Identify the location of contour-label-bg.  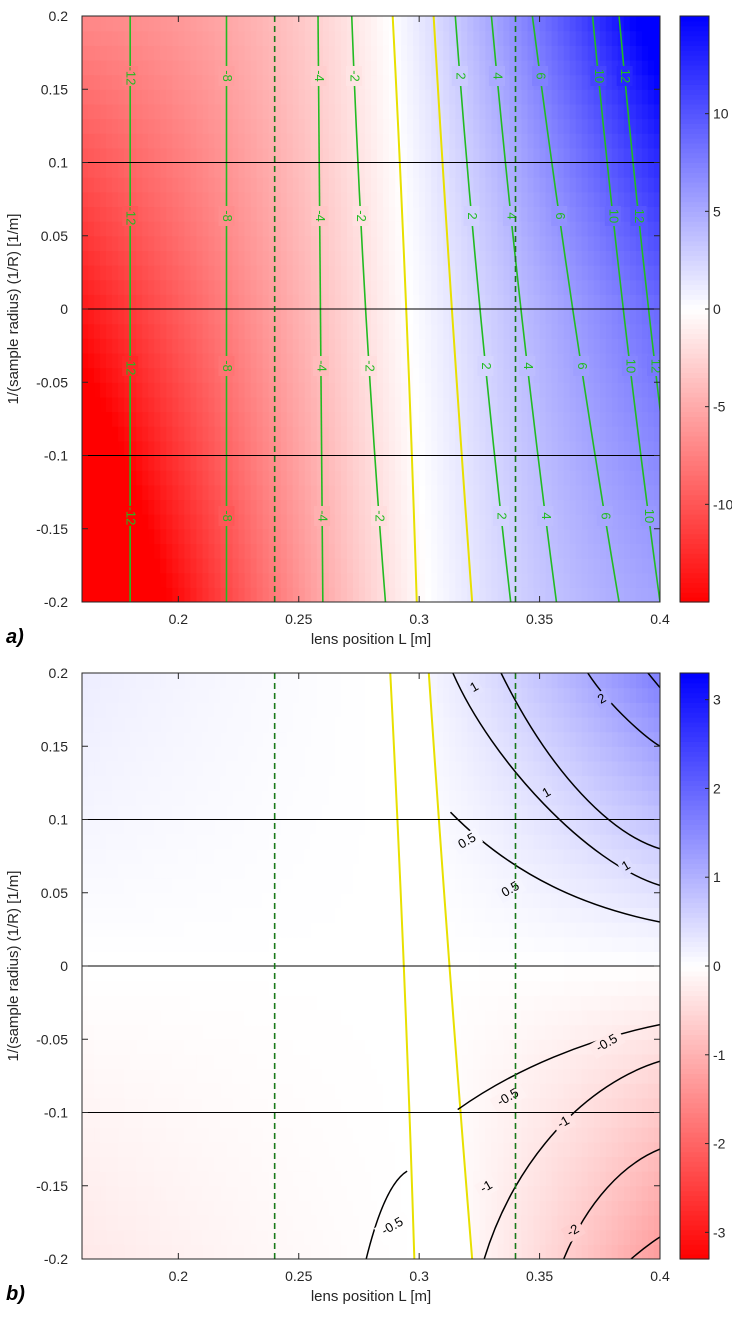
(629, 366).